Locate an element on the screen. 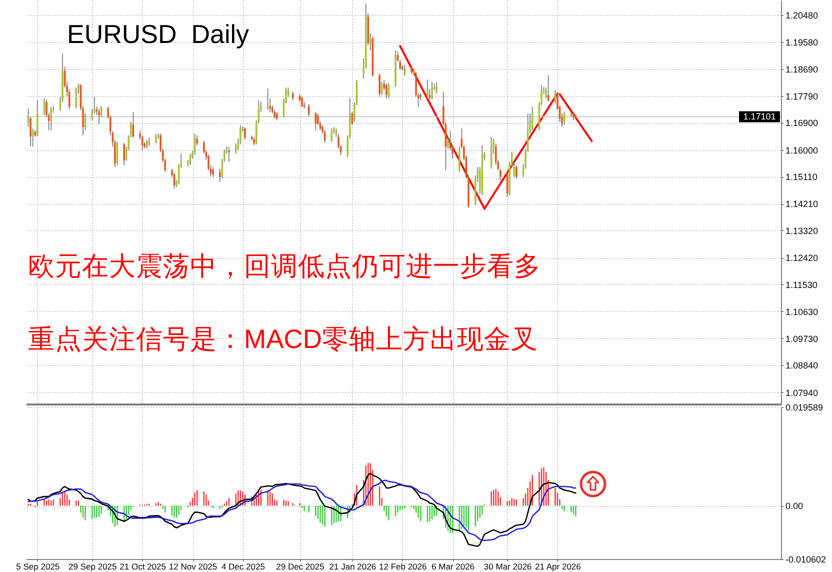 This screenshot has width=832, height=572. y-tick-label: 1.12420 is located at coordinates (802, 258).